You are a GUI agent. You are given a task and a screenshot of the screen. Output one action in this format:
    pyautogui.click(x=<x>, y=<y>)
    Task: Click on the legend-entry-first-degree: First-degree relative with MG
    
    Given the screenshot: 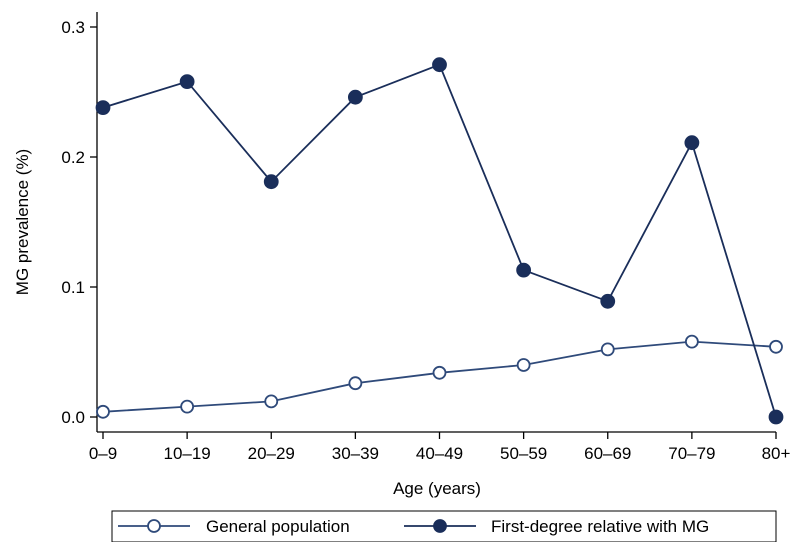 What is the action you would take?
    pyautogui.click(x=556, y=526)
    